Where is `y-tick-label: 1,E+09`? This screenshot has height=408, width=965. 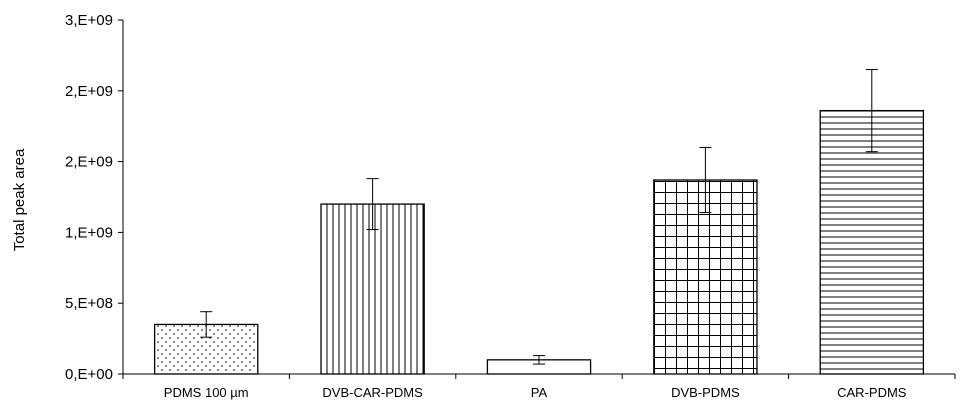
y-tick-label: 1,E+09 is located at coordinates (89, 232).